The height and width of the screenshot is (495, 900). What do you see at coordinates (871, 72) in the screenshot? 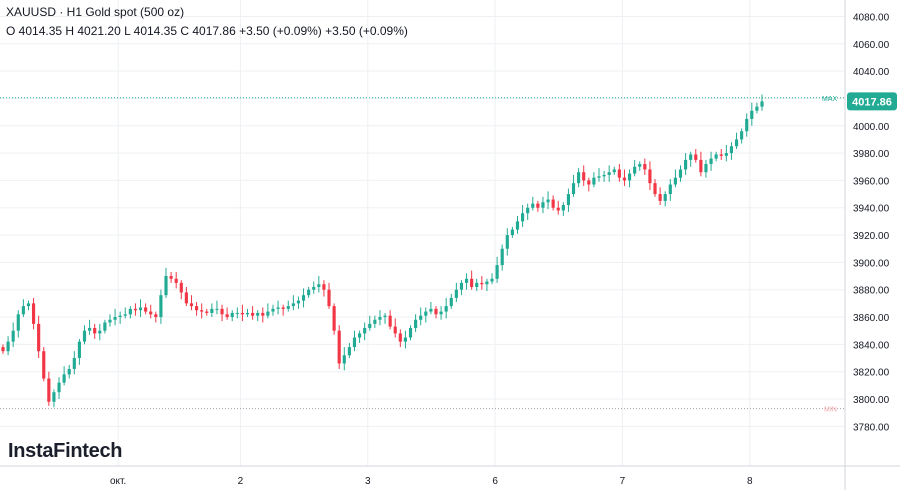
I see `price-tick-label: 4040.00` at bounding box center [871, 72].